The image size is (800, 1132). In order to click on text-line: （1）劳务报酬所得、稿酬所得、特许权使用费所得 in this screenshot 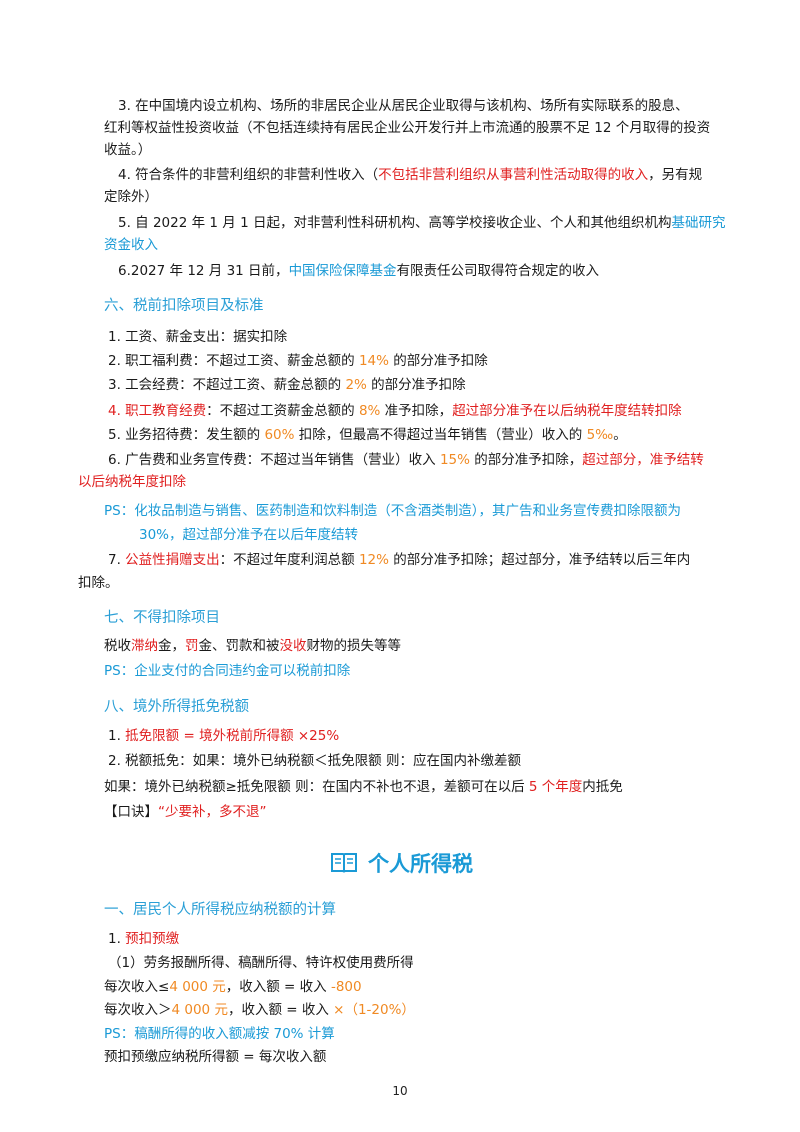, I will do `click(261, 963)`.